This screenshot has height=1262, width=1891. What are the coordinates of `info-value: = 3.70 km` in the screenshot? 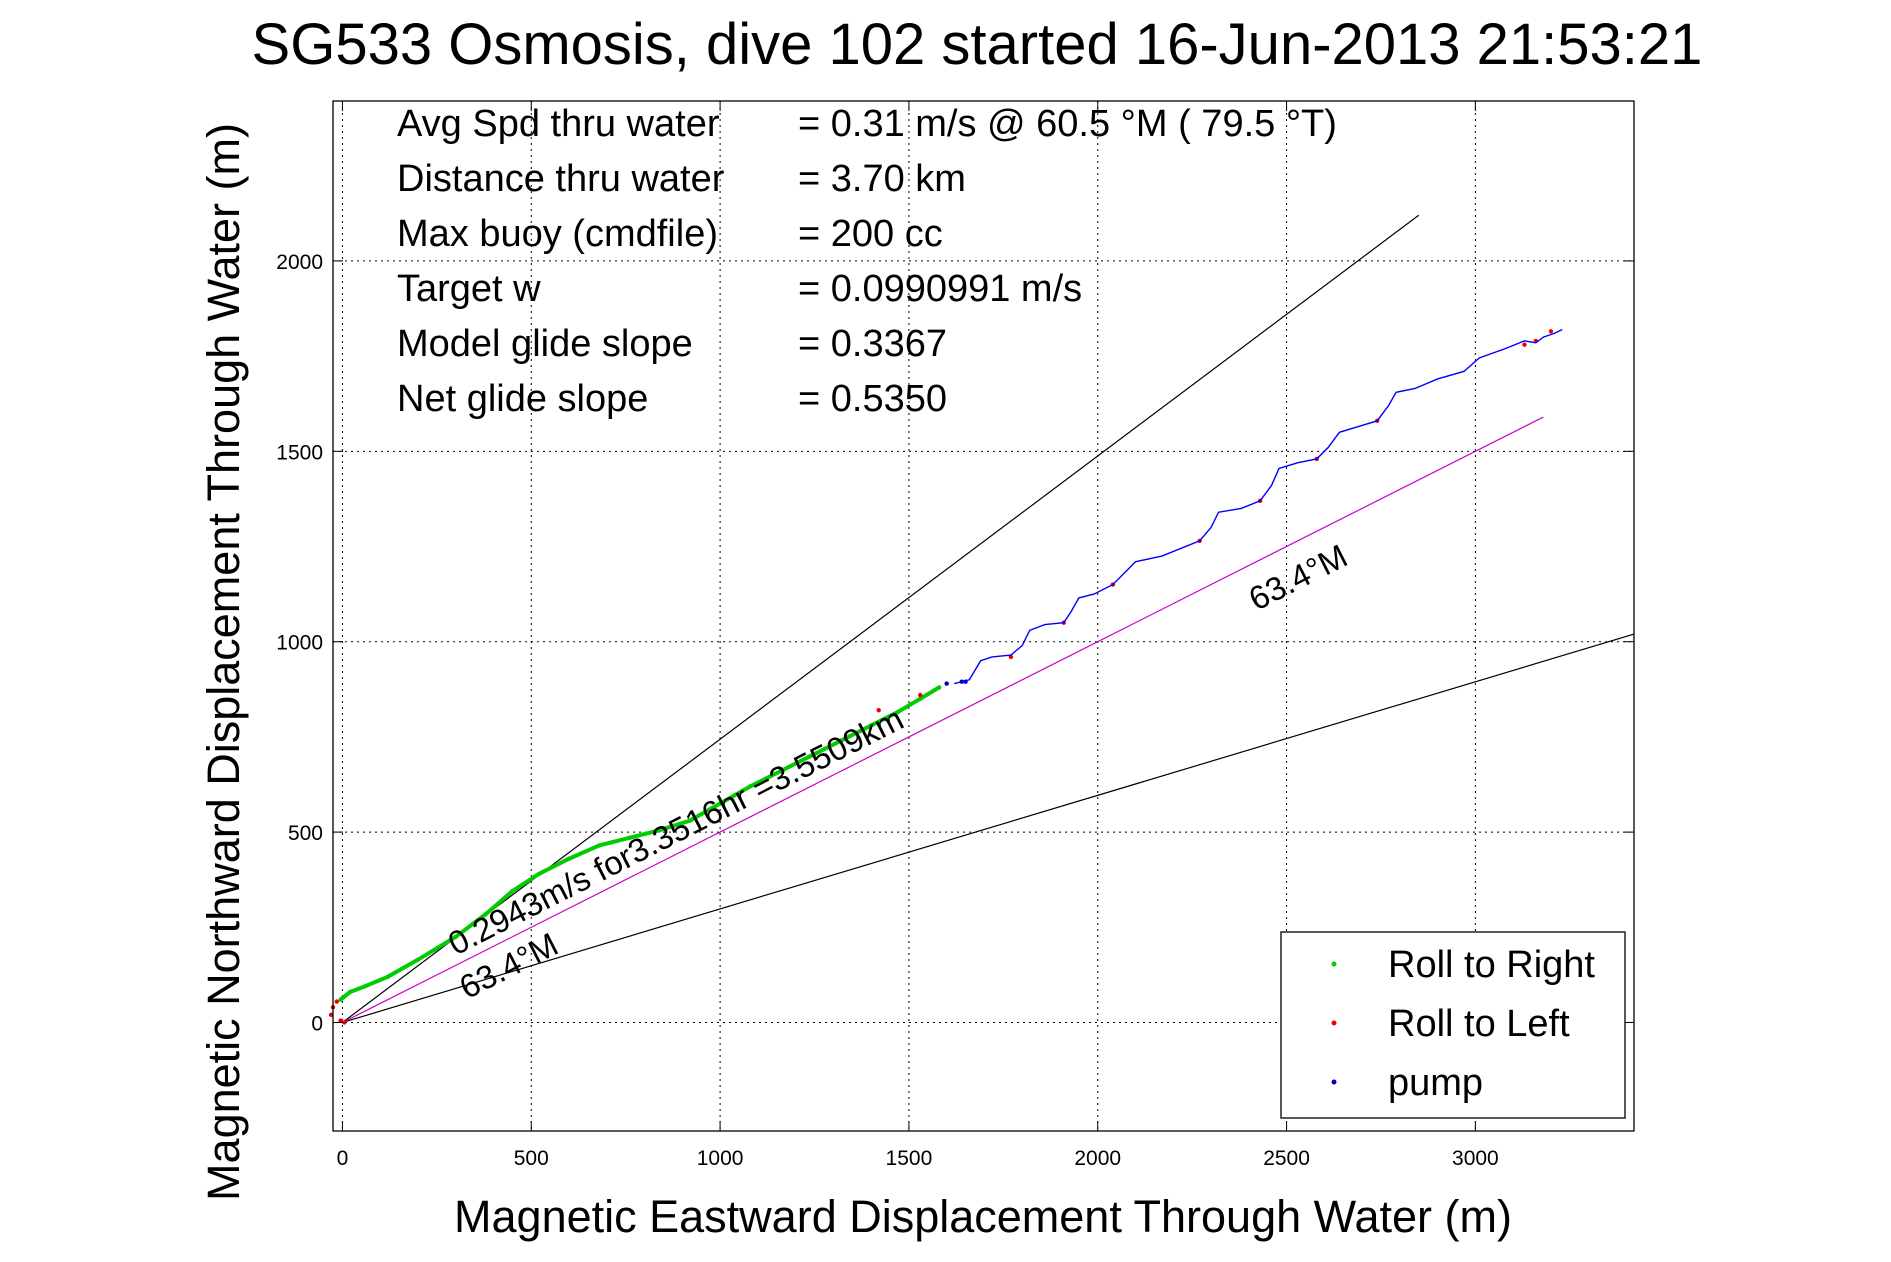 It's located at (882, 179).